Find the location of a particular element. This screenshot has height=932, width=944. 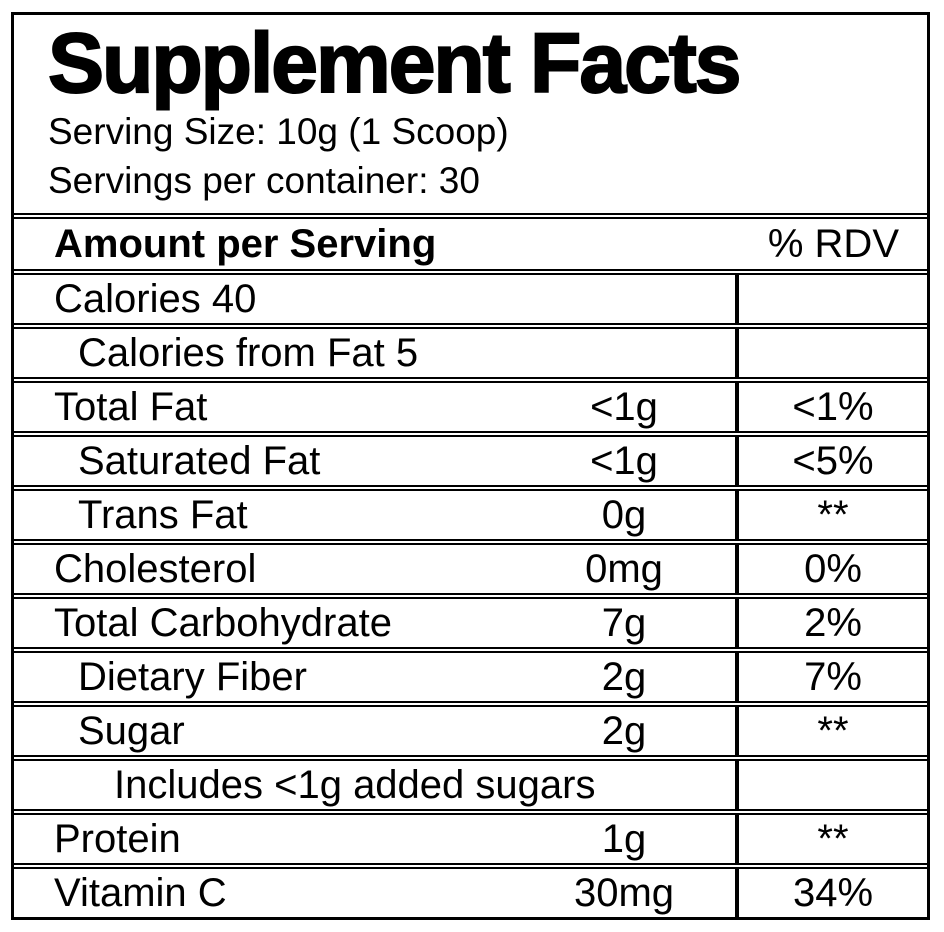

nutrient-cell: Protein 1g is located at coordinates (374, 839).